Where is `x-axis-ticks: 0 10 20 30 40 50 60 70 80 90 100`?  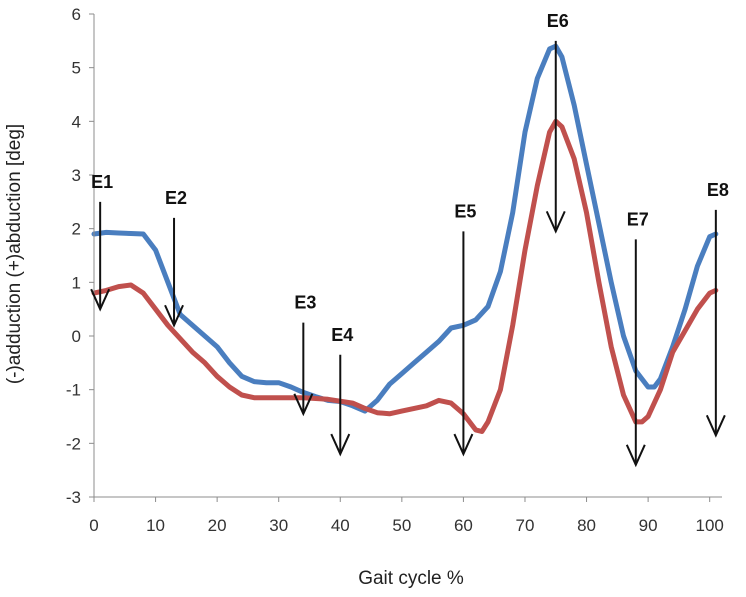
x-axis-ticks: 0 10 20 30 40 50 60 70 80 90 100 is located at coordinates (406, 516).